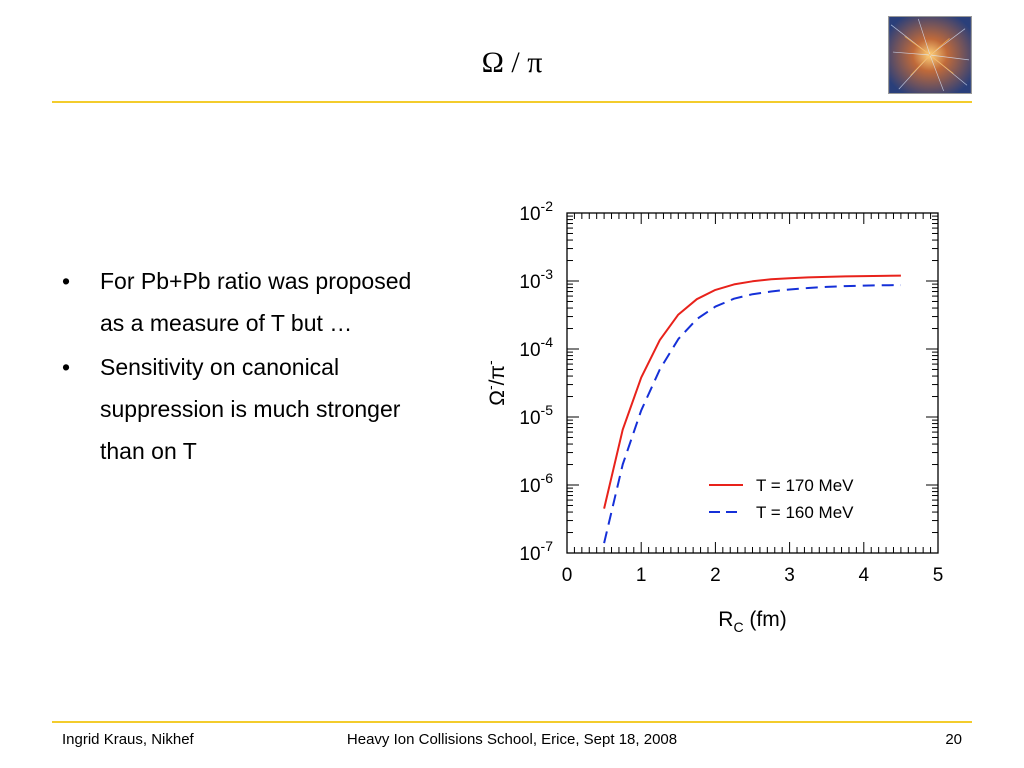 Image resolution: width=1024 pixels, height=768 pixels. I want to click on header-divider, so click(512, 102).